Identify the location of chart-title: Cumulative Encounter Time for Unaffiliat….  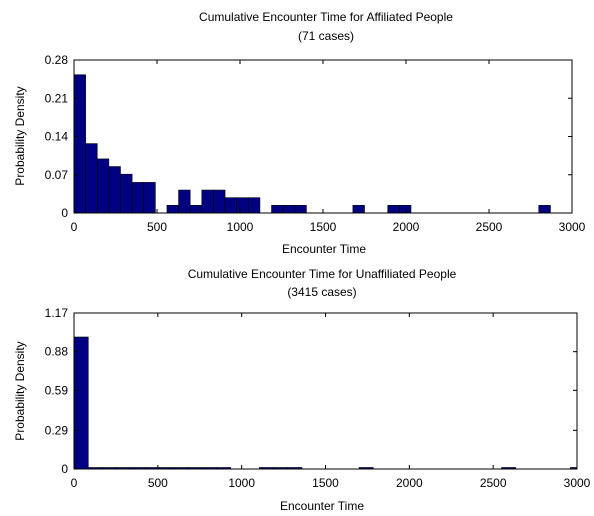
(322, 274).